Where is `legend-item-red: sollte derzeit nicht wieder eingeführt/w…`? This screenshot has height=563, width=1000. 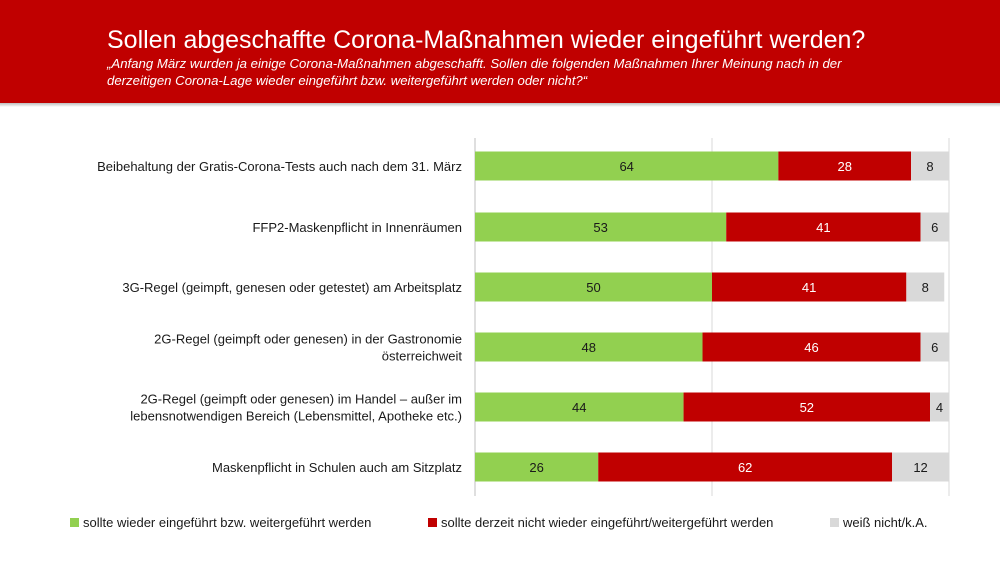
legend-item-red: sollte derzeit nicht wieder eingeführt/w… is located at coordinates (600, 522).